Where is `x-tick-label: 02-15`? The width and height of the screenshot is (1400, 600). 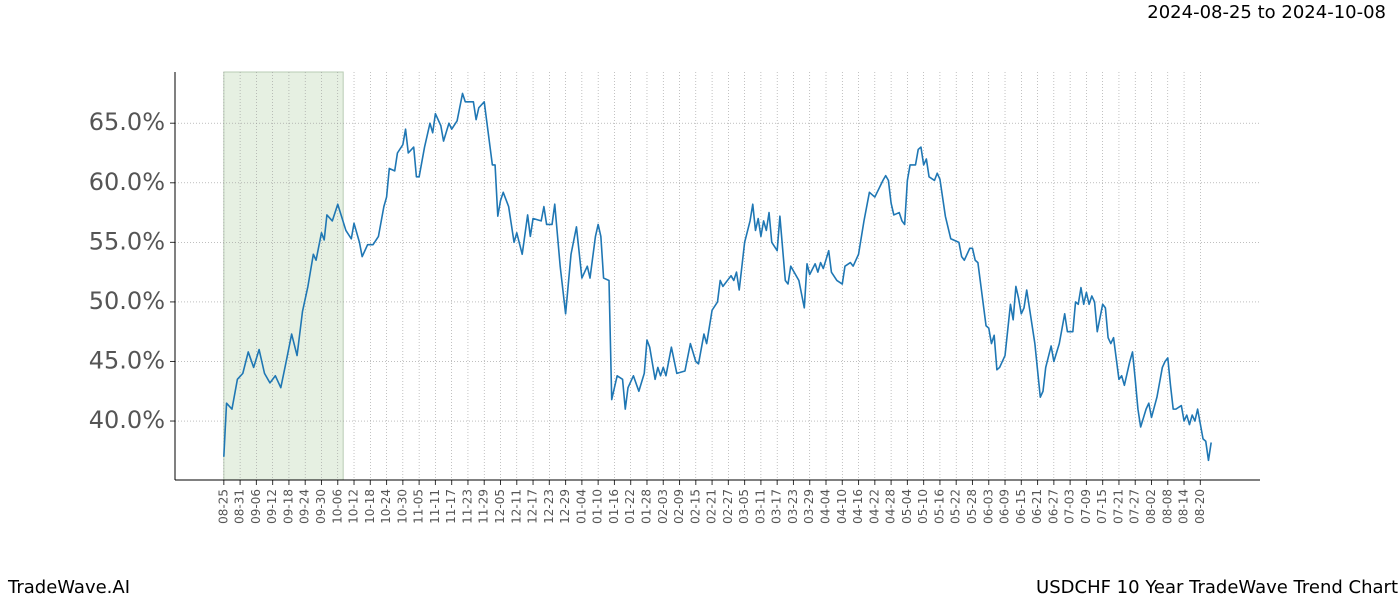 x-tick-label: 02-15 is located at coordinates (695, 506).